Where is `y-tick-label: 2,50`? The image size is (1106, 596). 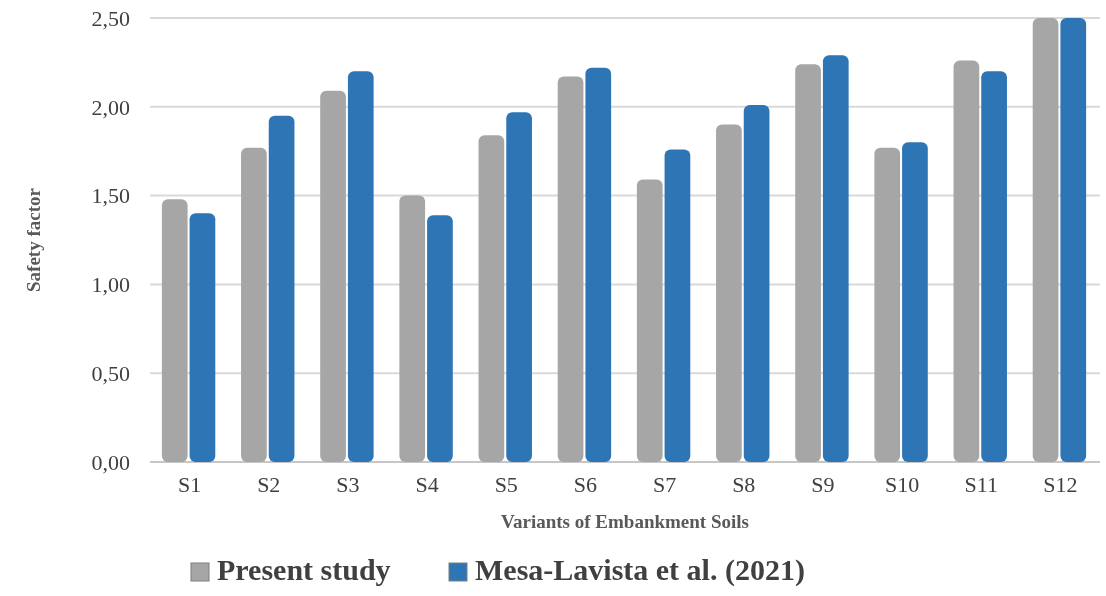 y-tick-label: 2,50 is located at coordinates (110, 18).